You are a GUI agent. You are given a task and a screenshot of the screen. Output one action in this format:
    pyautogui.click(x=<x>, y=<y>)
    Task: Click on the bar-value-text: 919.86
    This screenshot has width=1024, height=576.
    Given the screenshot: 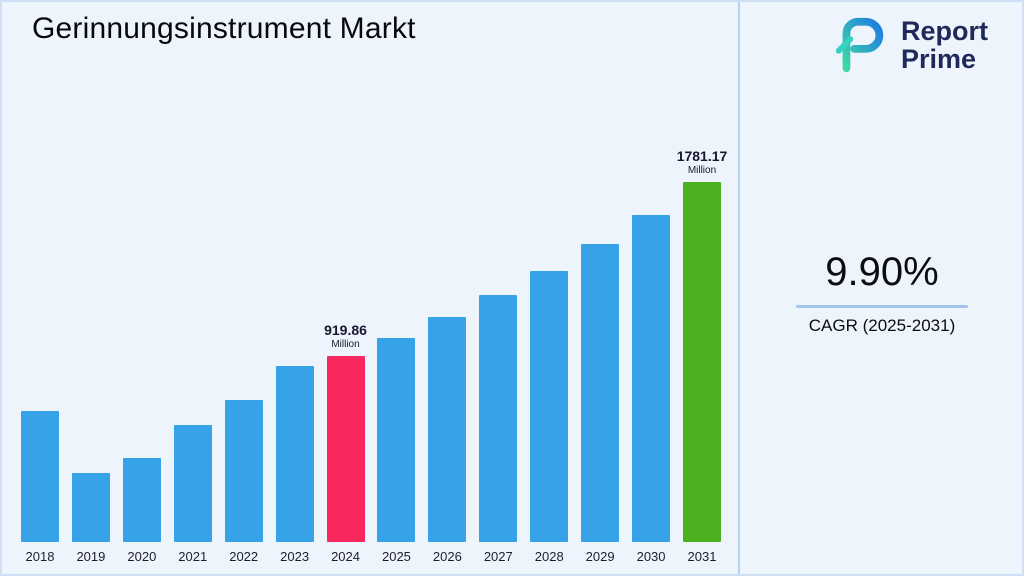 What is the action you would take?
    pyautogui.click(x=345, y=330)
    